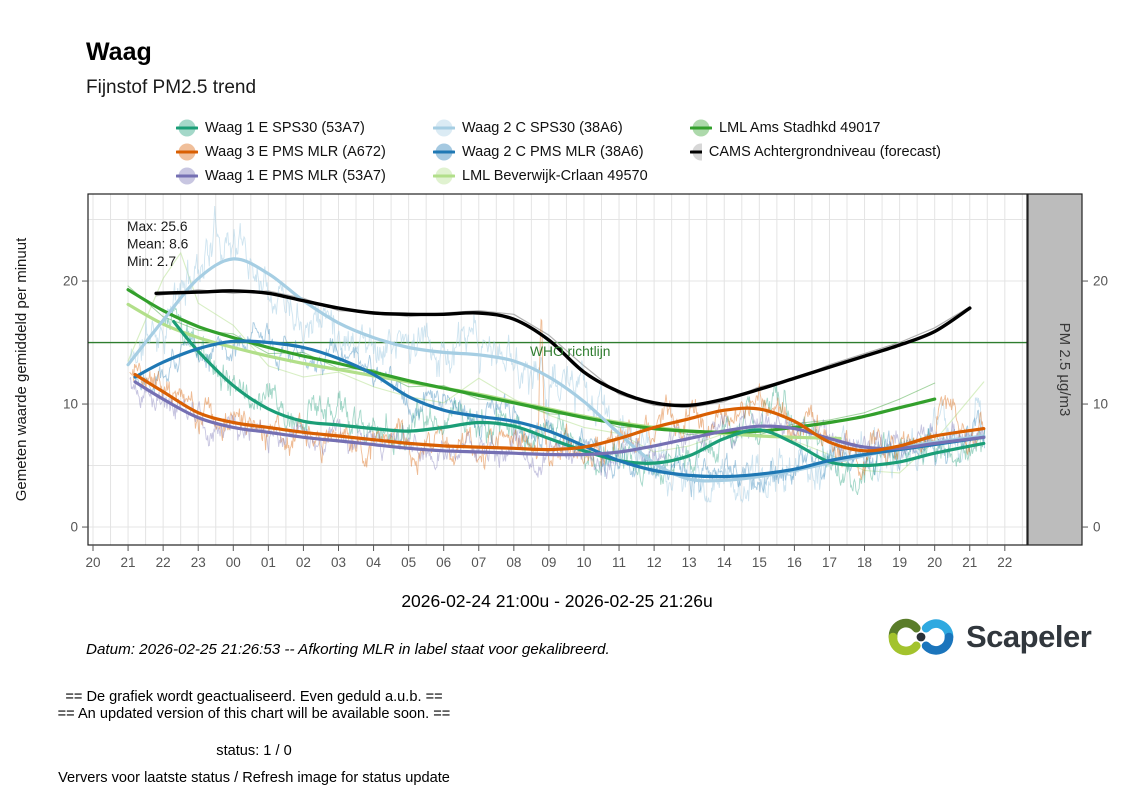 The image size is (1140, 803). Describe the element at coordinates (151, 261) in the screenshot. I see `stats-annotation-line: Min: 2.7` at that location.